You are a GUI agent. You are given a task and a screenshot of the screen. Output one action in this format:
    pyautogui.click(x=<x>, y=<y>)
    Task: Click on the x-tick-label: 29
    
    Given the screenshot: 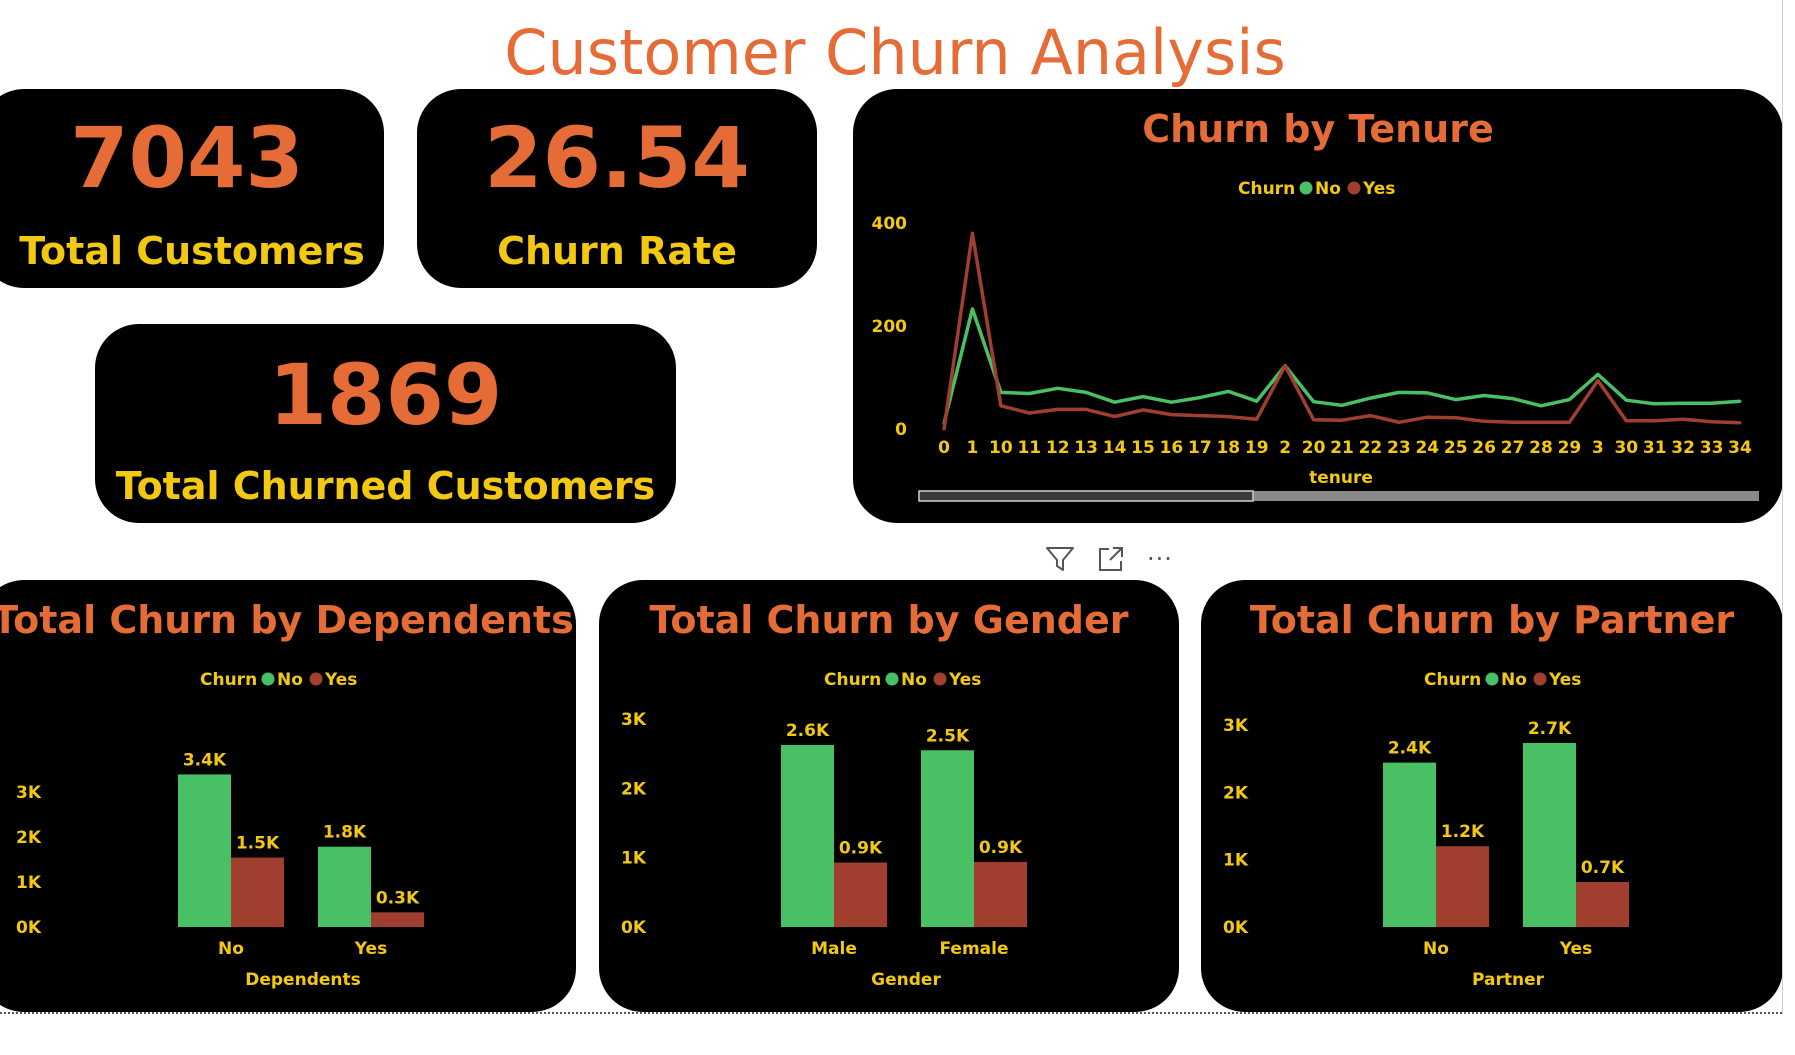 What is the action you would take?
    pyautogui.click(x=1570, y=448)
    